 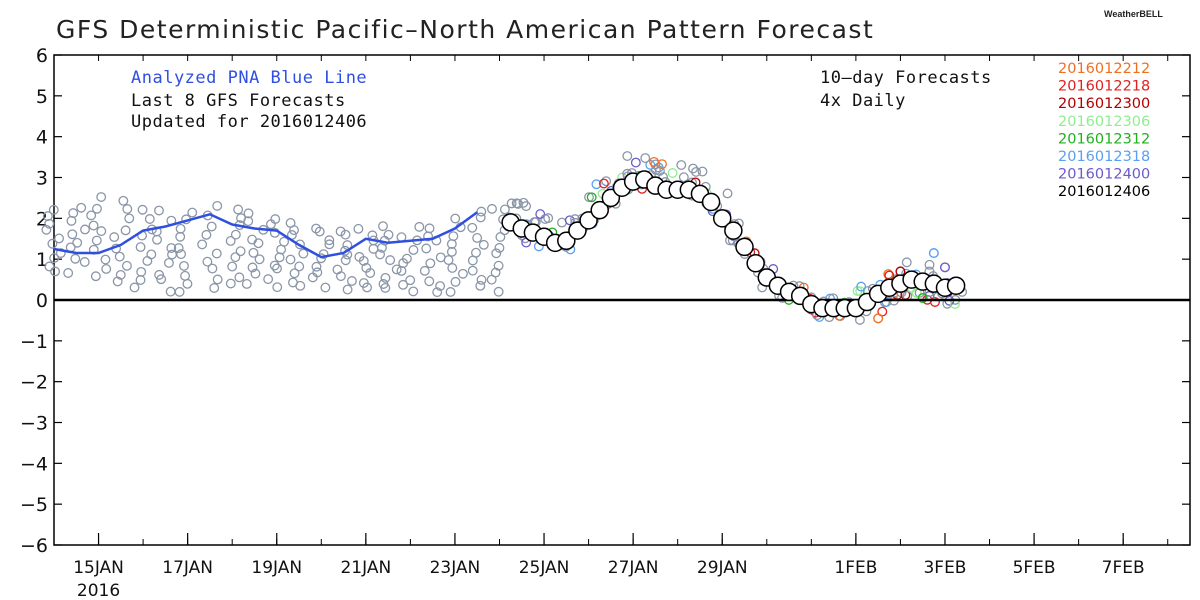 I want to click on annotation-last-forecasts: Last 8 GFS Forecasts, so click(x=238, y=101).